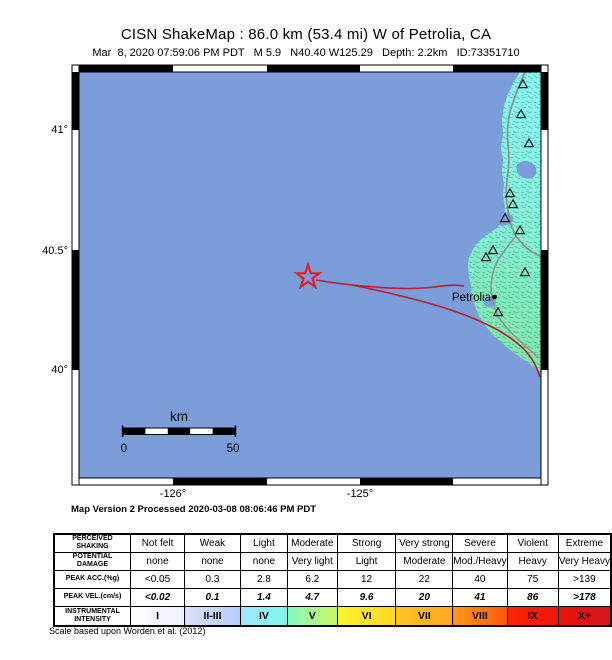 Image resolution: width=612 pixels, height=660 pixels. I want to click on scale-end-label: 50, so click(233, 449).